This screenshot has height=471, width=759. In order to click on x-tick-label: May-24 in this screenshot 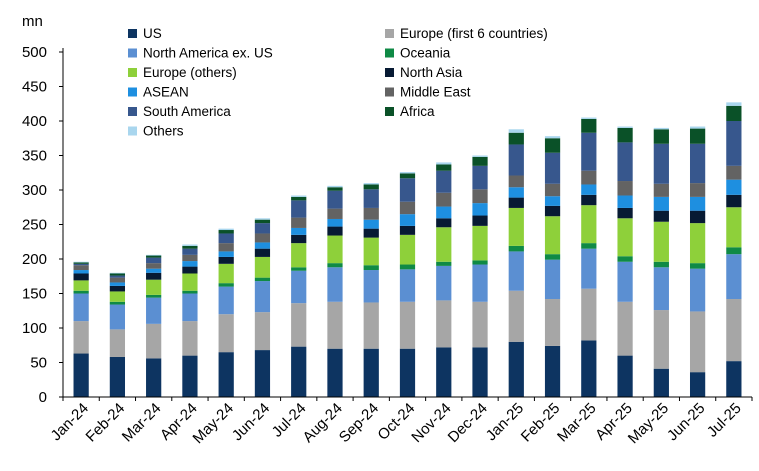, I will do `click(213, 423)`.